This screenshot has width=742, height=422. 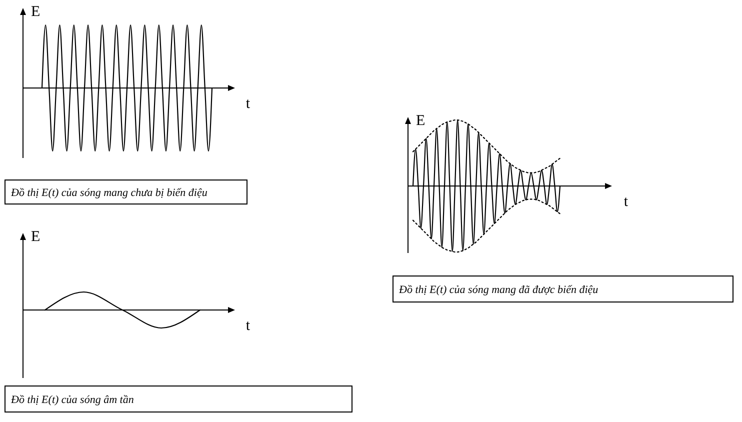 What do you see at coordinates (109, 193) in the screenshot?
I see `text: Đồ thị E(t) của sóng mang chưa bị biến điệu` at bounding box center [109, 193].